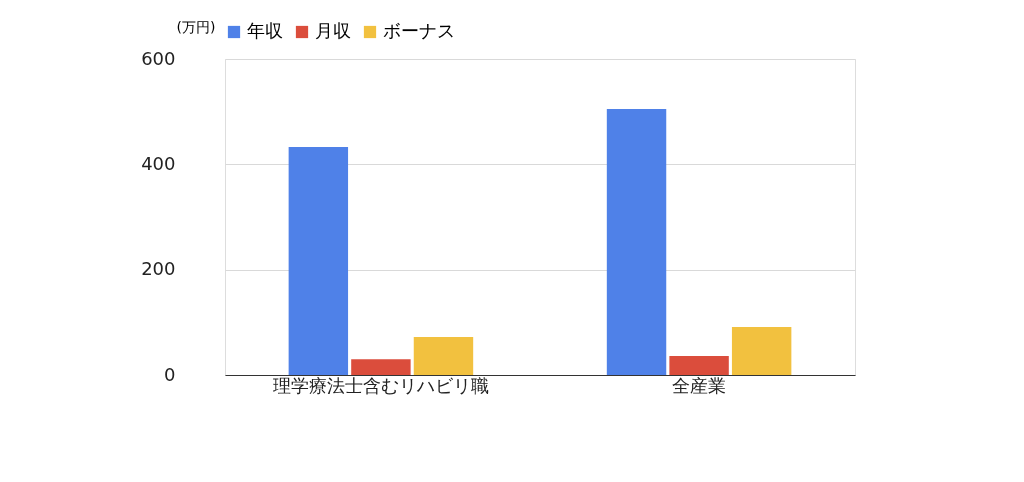 The width and height of the screenshot is (1024, 482). Describe the element at coordinates (265, 30) in the screenshot. I see `legend-label: 年収` at that location.